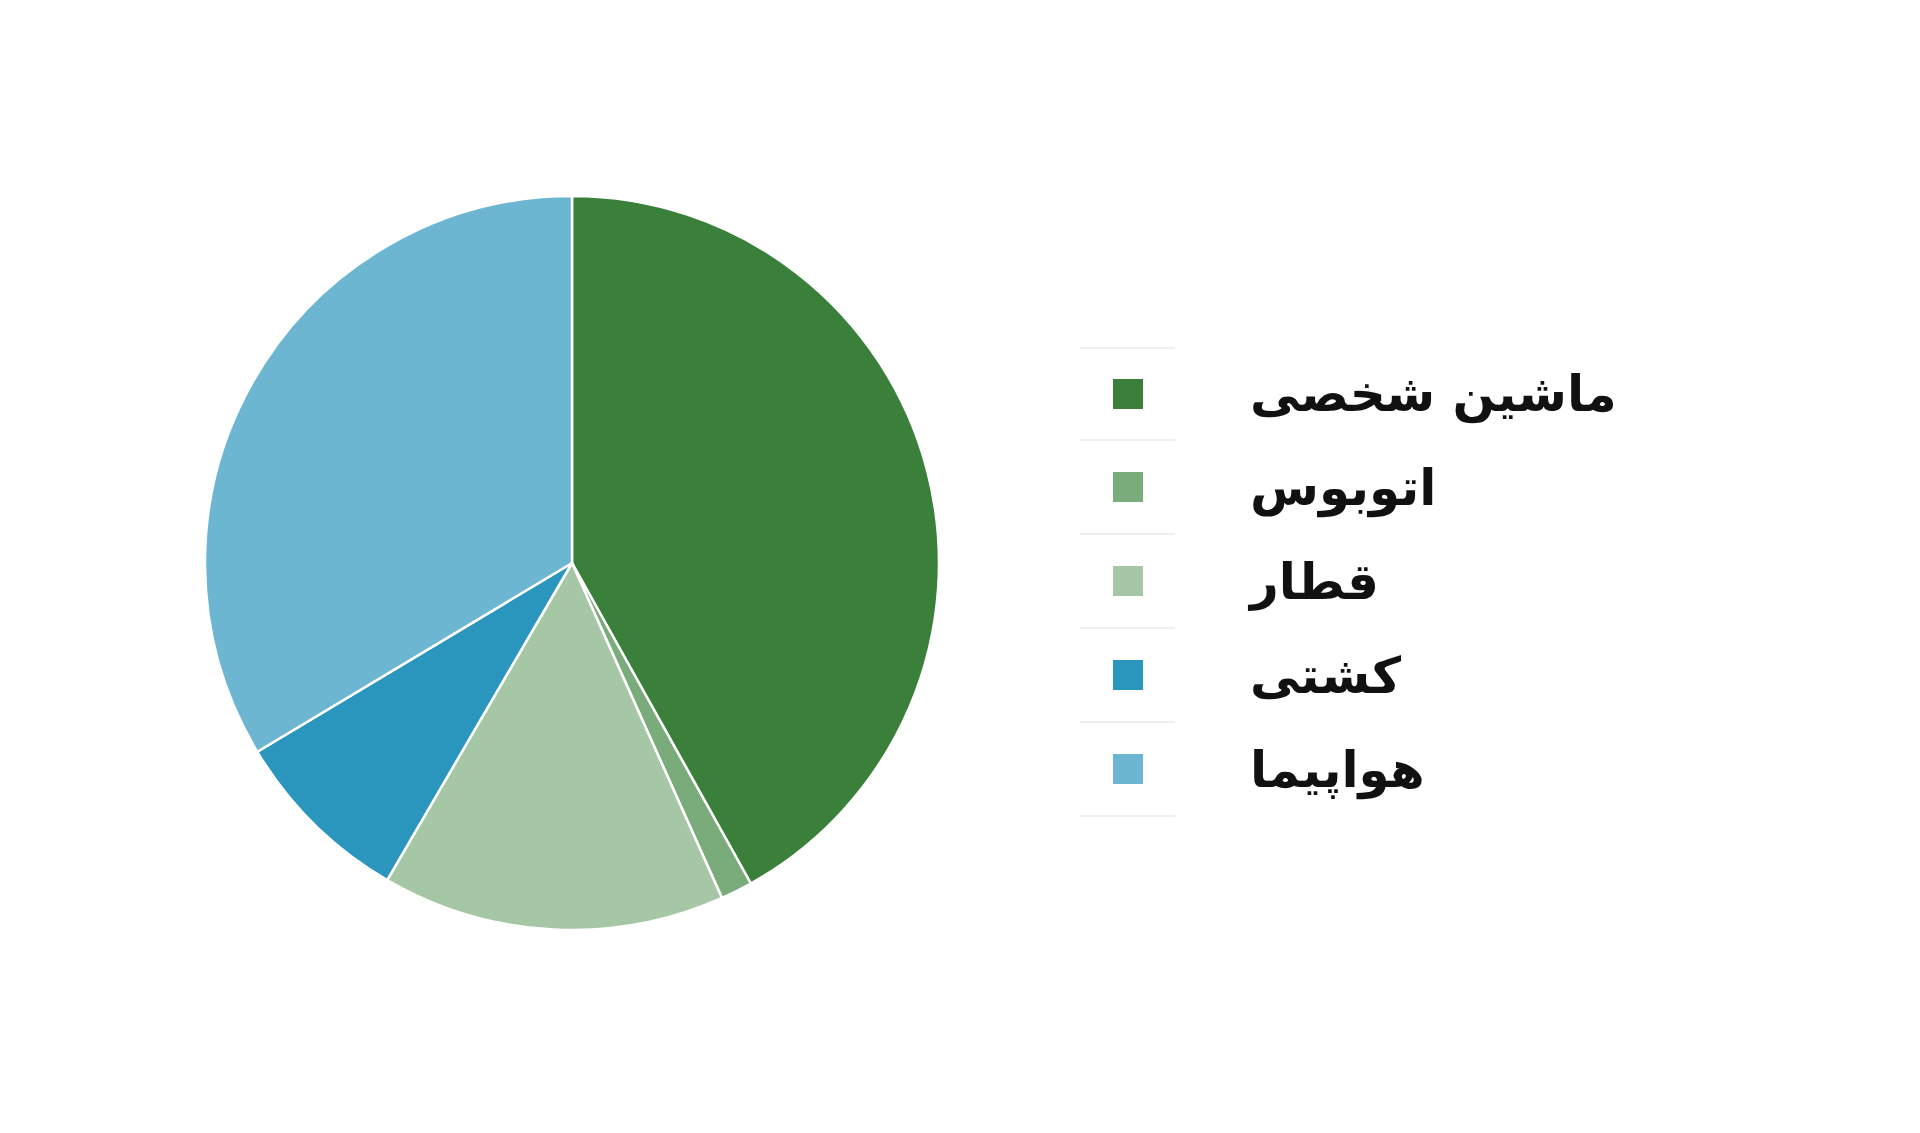 The height and width of the screenshot is (1133, 1920). What do you see at coordinates (1343, 488) in the screenshot?
I see `legend-label: اتوبوس` at bounding box center [1343, 488].